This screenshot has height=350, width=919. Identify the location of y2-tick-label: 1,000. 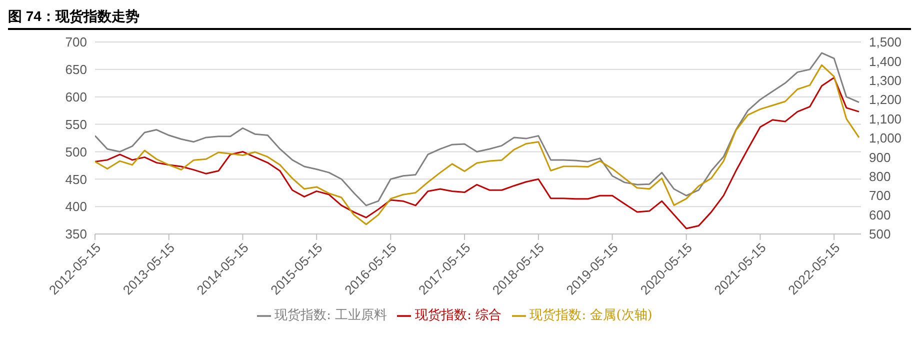
(885, 138).